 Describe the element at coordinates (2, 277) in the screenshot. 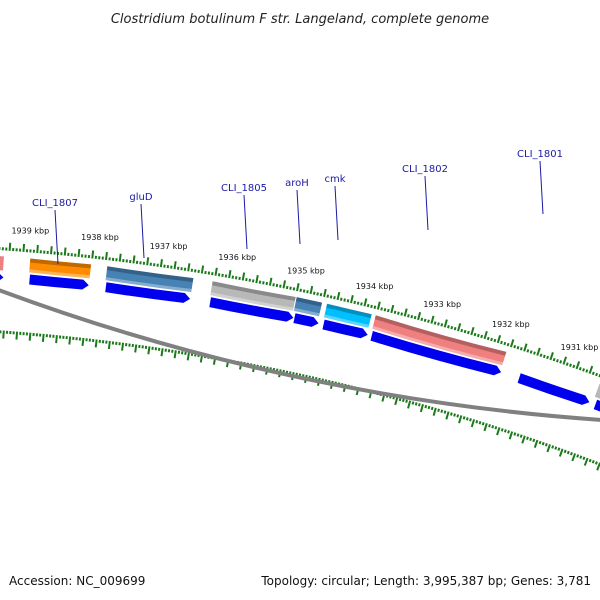

I see `cds-arrow-edge` at that location.